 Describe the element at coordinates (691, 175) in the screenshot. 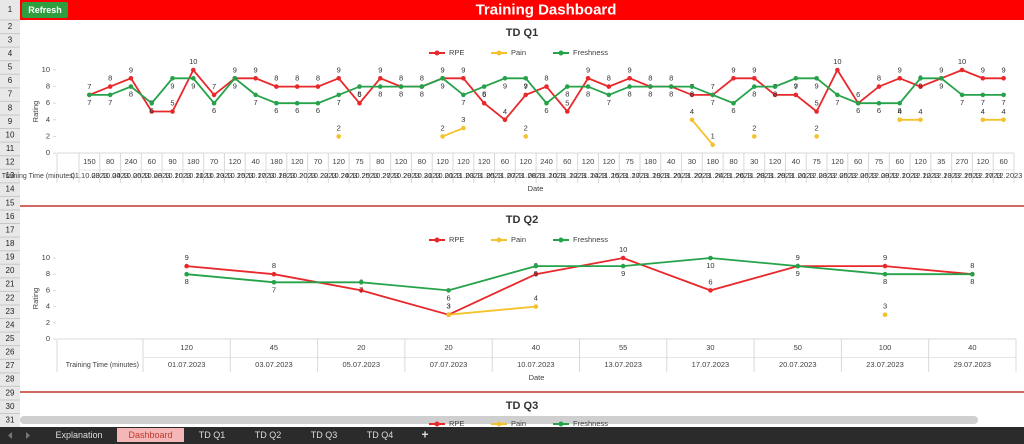

I see `x-tick-label: 21.11.2023` at that location.